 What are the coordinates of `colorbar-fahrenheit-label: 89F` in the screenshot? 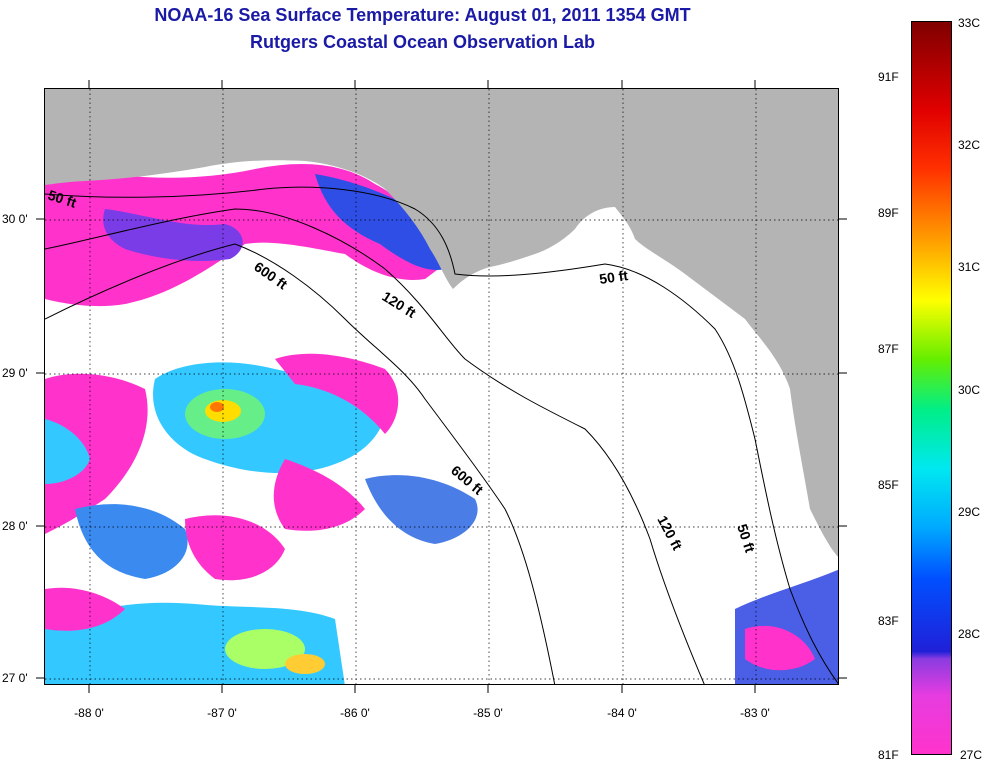 It's located at (888, 213).